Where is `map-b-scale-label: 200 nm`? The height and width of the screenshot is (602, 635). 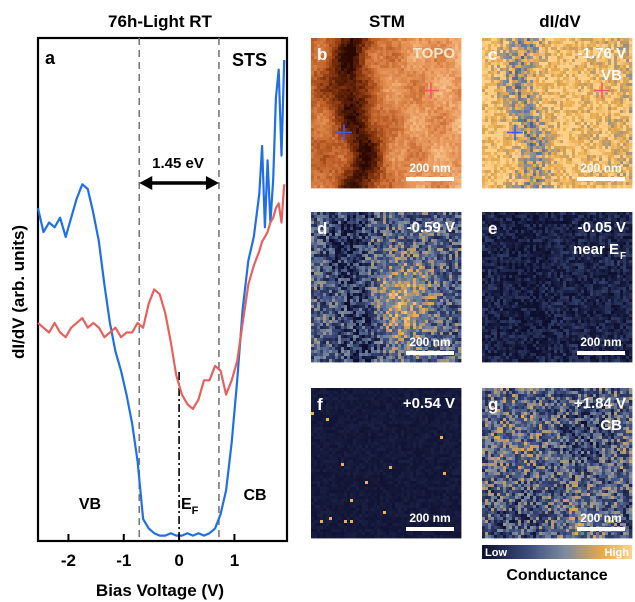 map-b-scale-label: 200 nm is located at coordinates (429, 168).